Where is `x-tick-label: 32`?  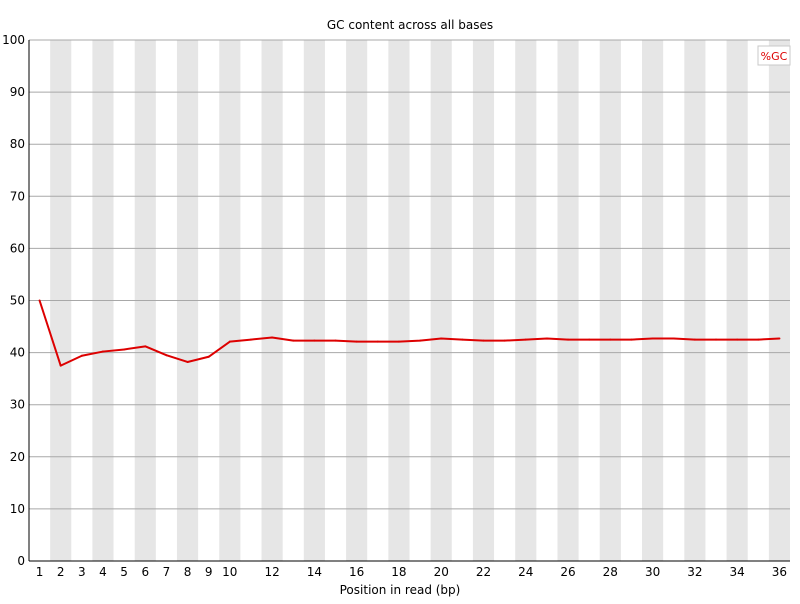 x-tick-label: 32 is located at coordinates (694, 572).